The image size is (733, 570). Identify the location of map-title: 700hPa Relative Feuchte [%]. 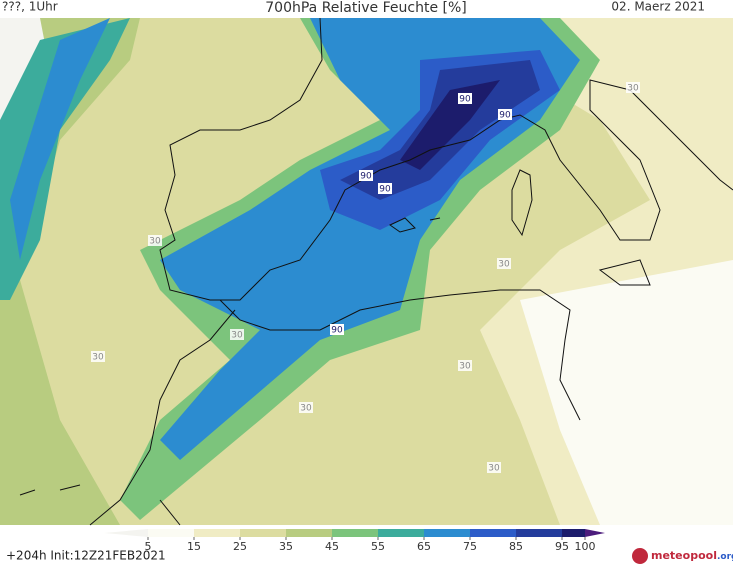
(365, 8).